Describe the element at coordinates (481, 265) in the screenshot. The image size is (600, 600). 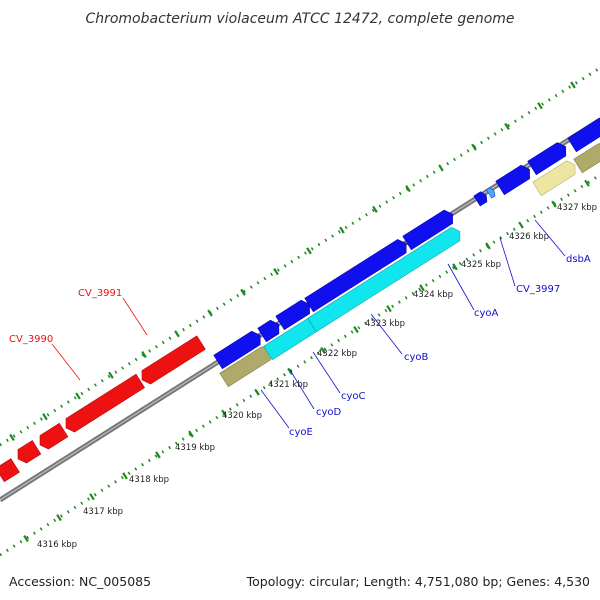
I see `tick-label: 4325 kbp` at that location.